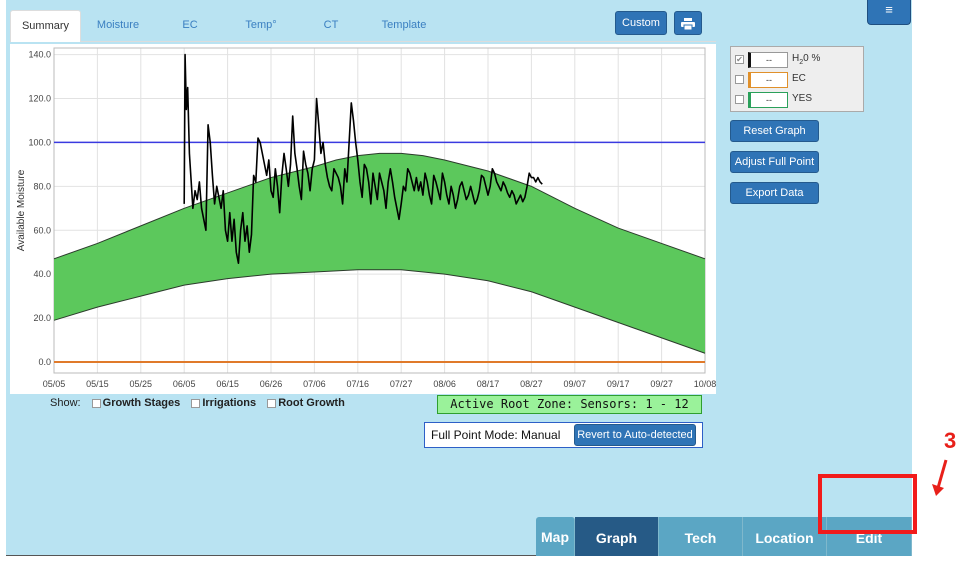  What do you see at coordinates (774, 162) in the screenshot?
I see `adjust-full-point-button: Adjust Full Point` at bounding box center [774, 162].